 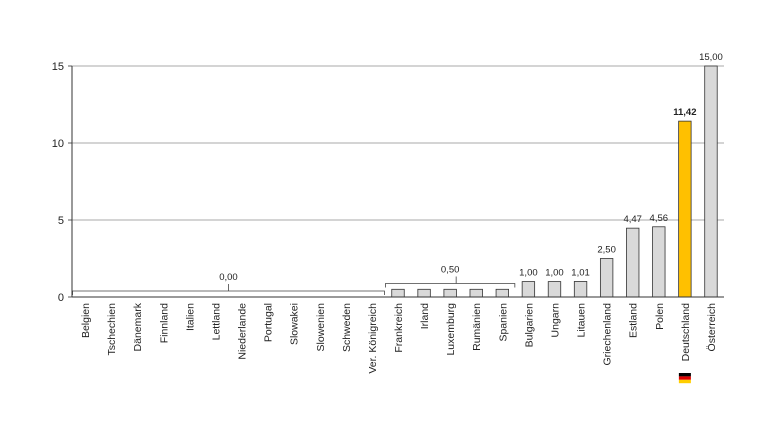 What do you see at coordinates (633, 262) in the screenshot?
I see `bar-estland` at bounding box center [633, 262].